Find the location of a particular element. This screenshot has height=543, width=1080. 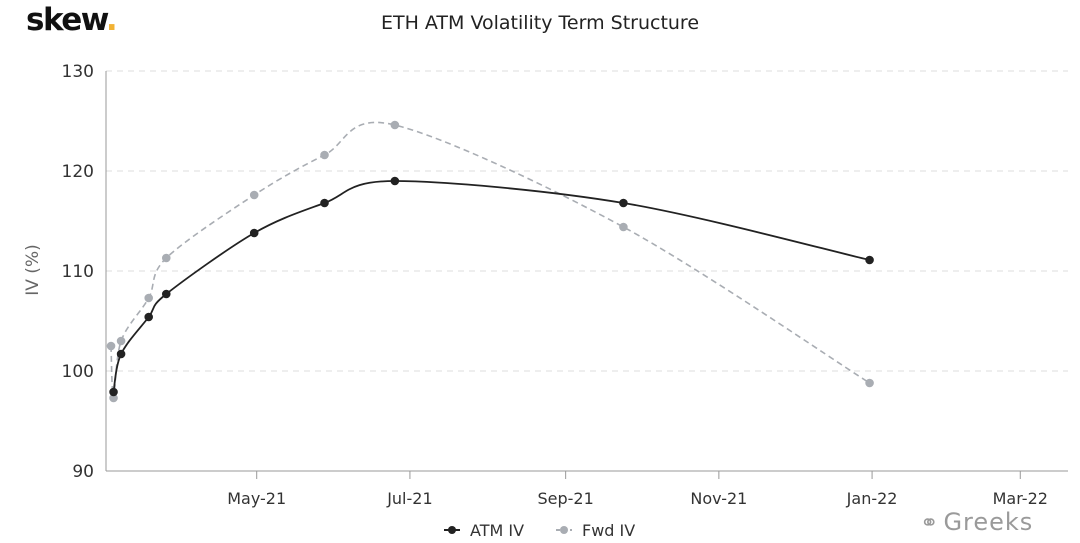

watermark: ⚭ Greeks is located at coordinates (976, 522).